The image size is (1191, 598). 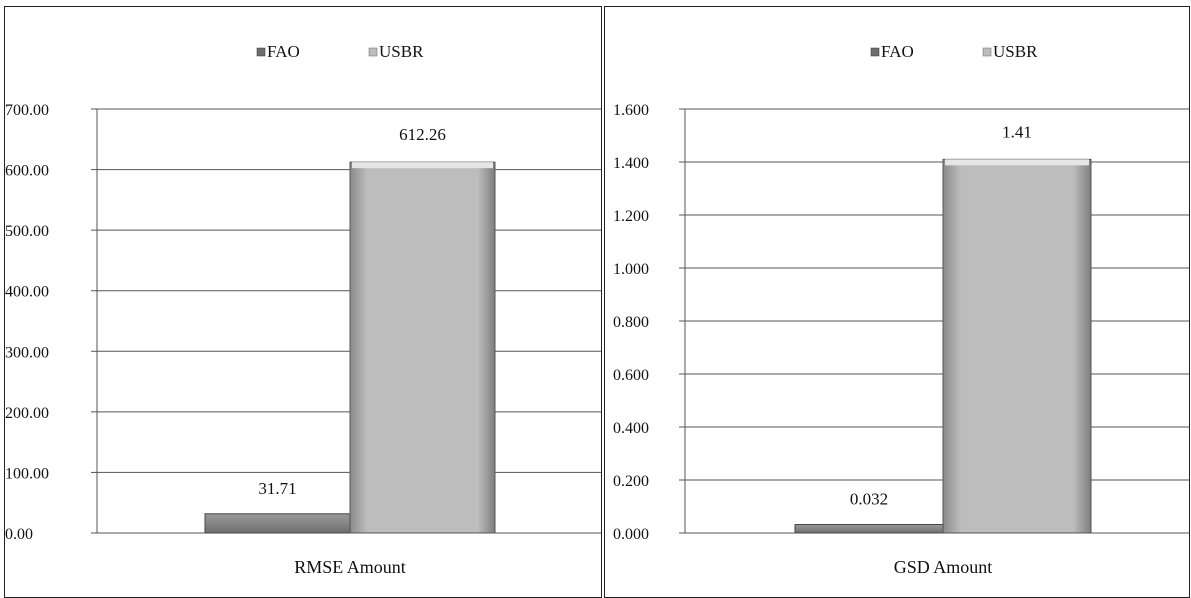 I want to click on gsd-y-tick-label: 0.600, so click(x=631, y=375).